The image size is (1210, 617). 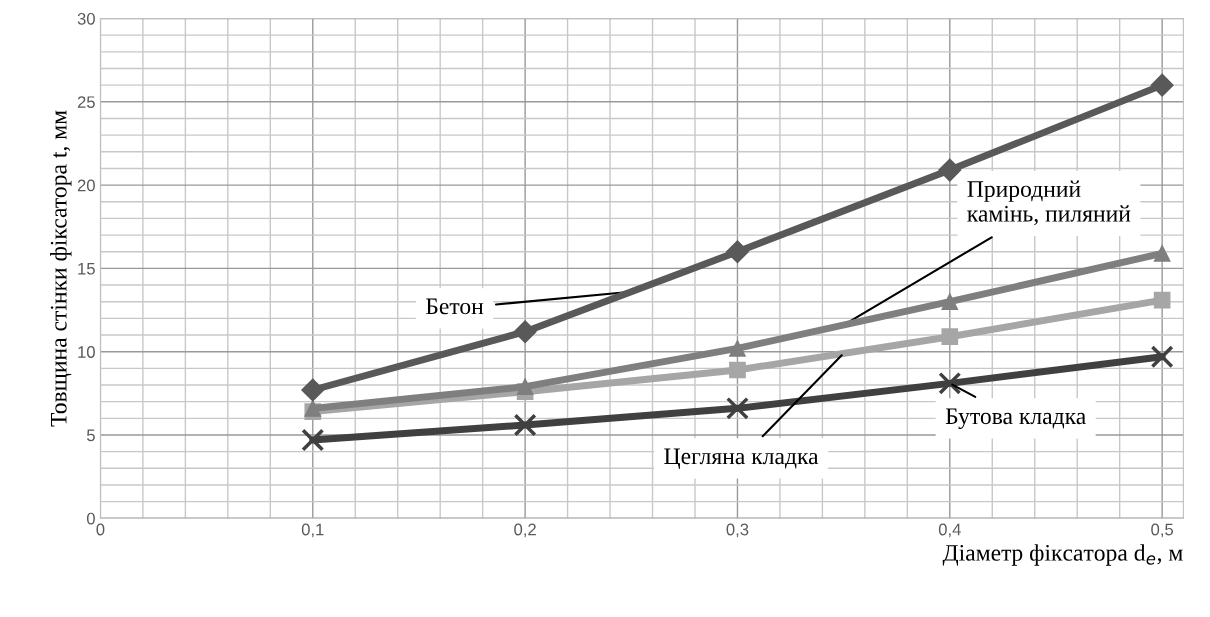 What do you see at coordinates (949, 530) in the screenshot?
I see `x-tick-label: 0,4` at bounding box center [949, 530].